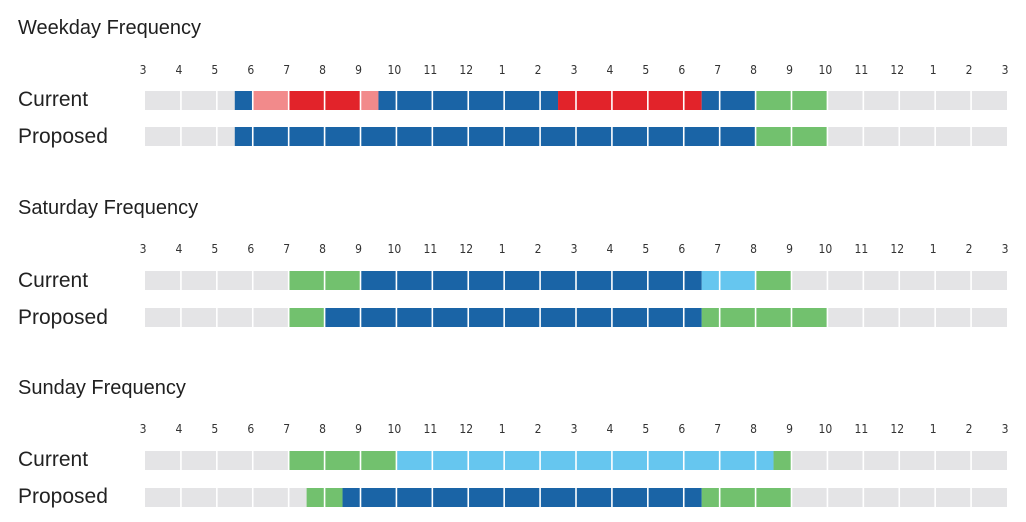 This screenshot has height=522, width=1026. I want to click on tick-label-0-17: 8, so click(753, 70).